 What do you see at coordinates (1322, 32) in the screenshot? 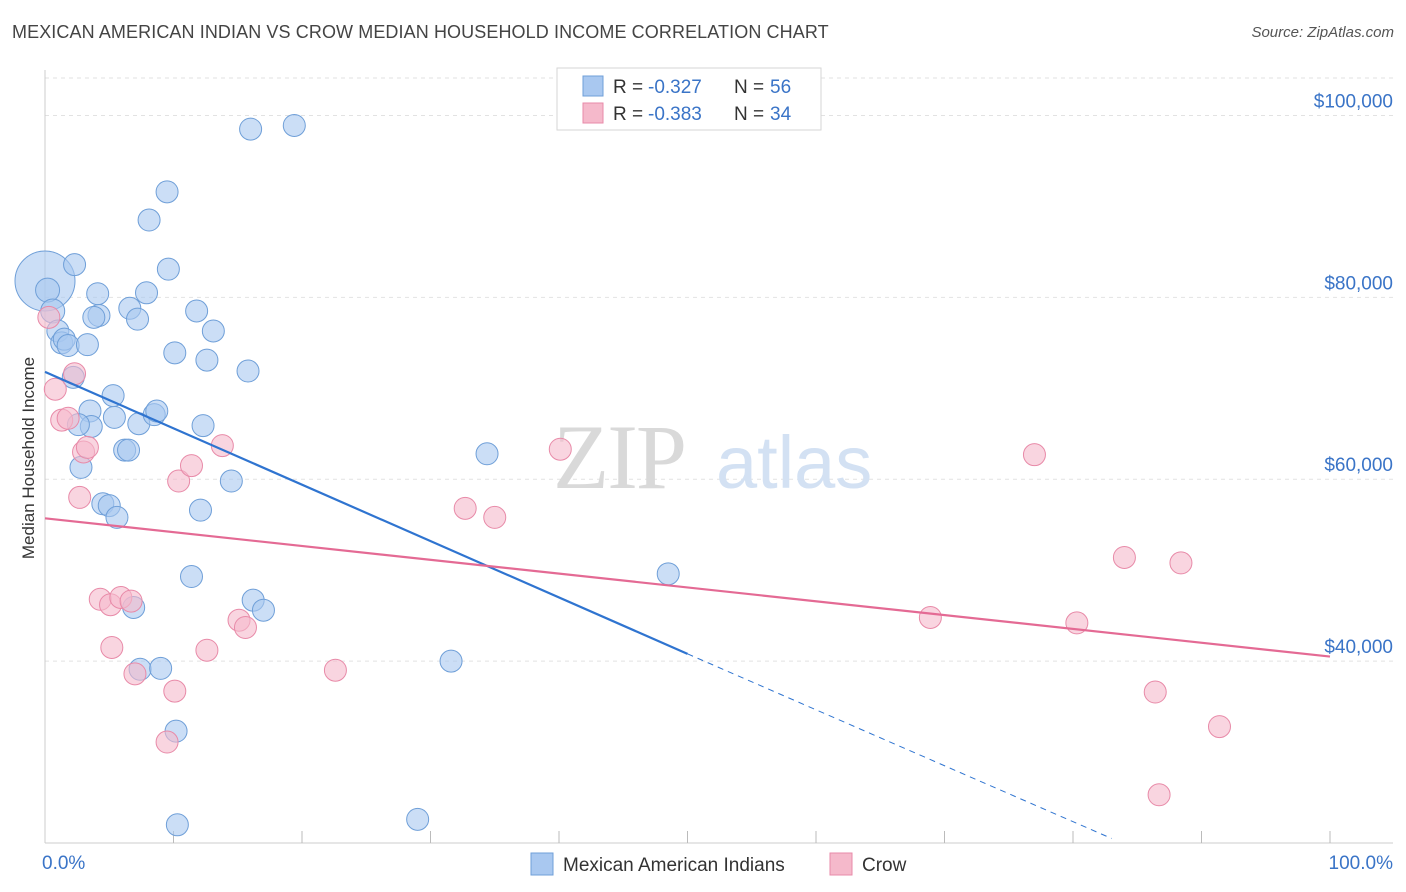
I see `chart-source: Source: ZipAtlas.com` at bounding box center [1322, 32].